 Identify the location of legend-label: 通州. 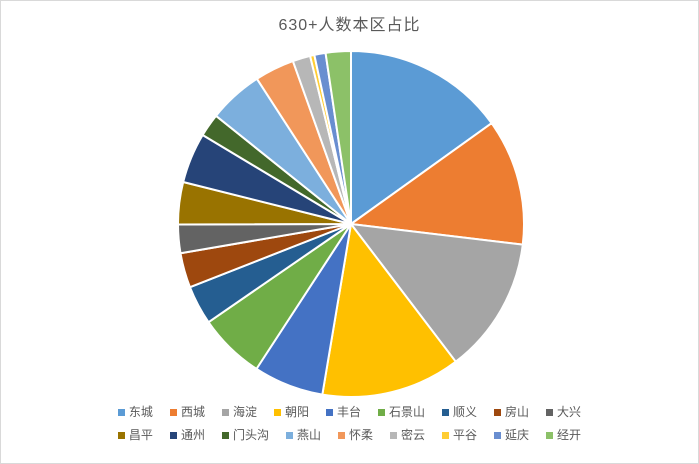
(192, 435).